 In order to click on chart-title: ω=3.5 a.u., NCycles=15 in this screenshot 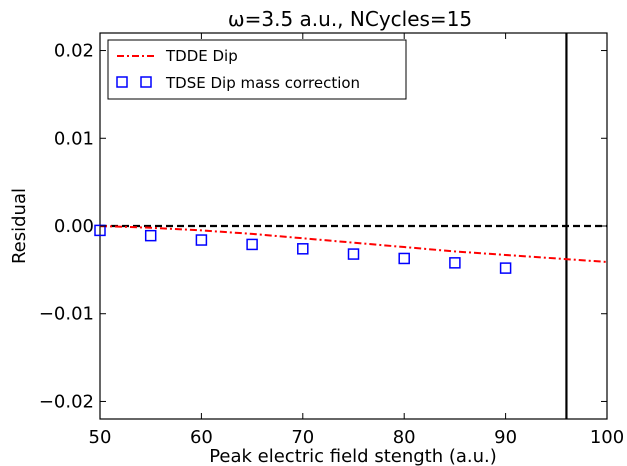, I will do `click(350, 19)`.